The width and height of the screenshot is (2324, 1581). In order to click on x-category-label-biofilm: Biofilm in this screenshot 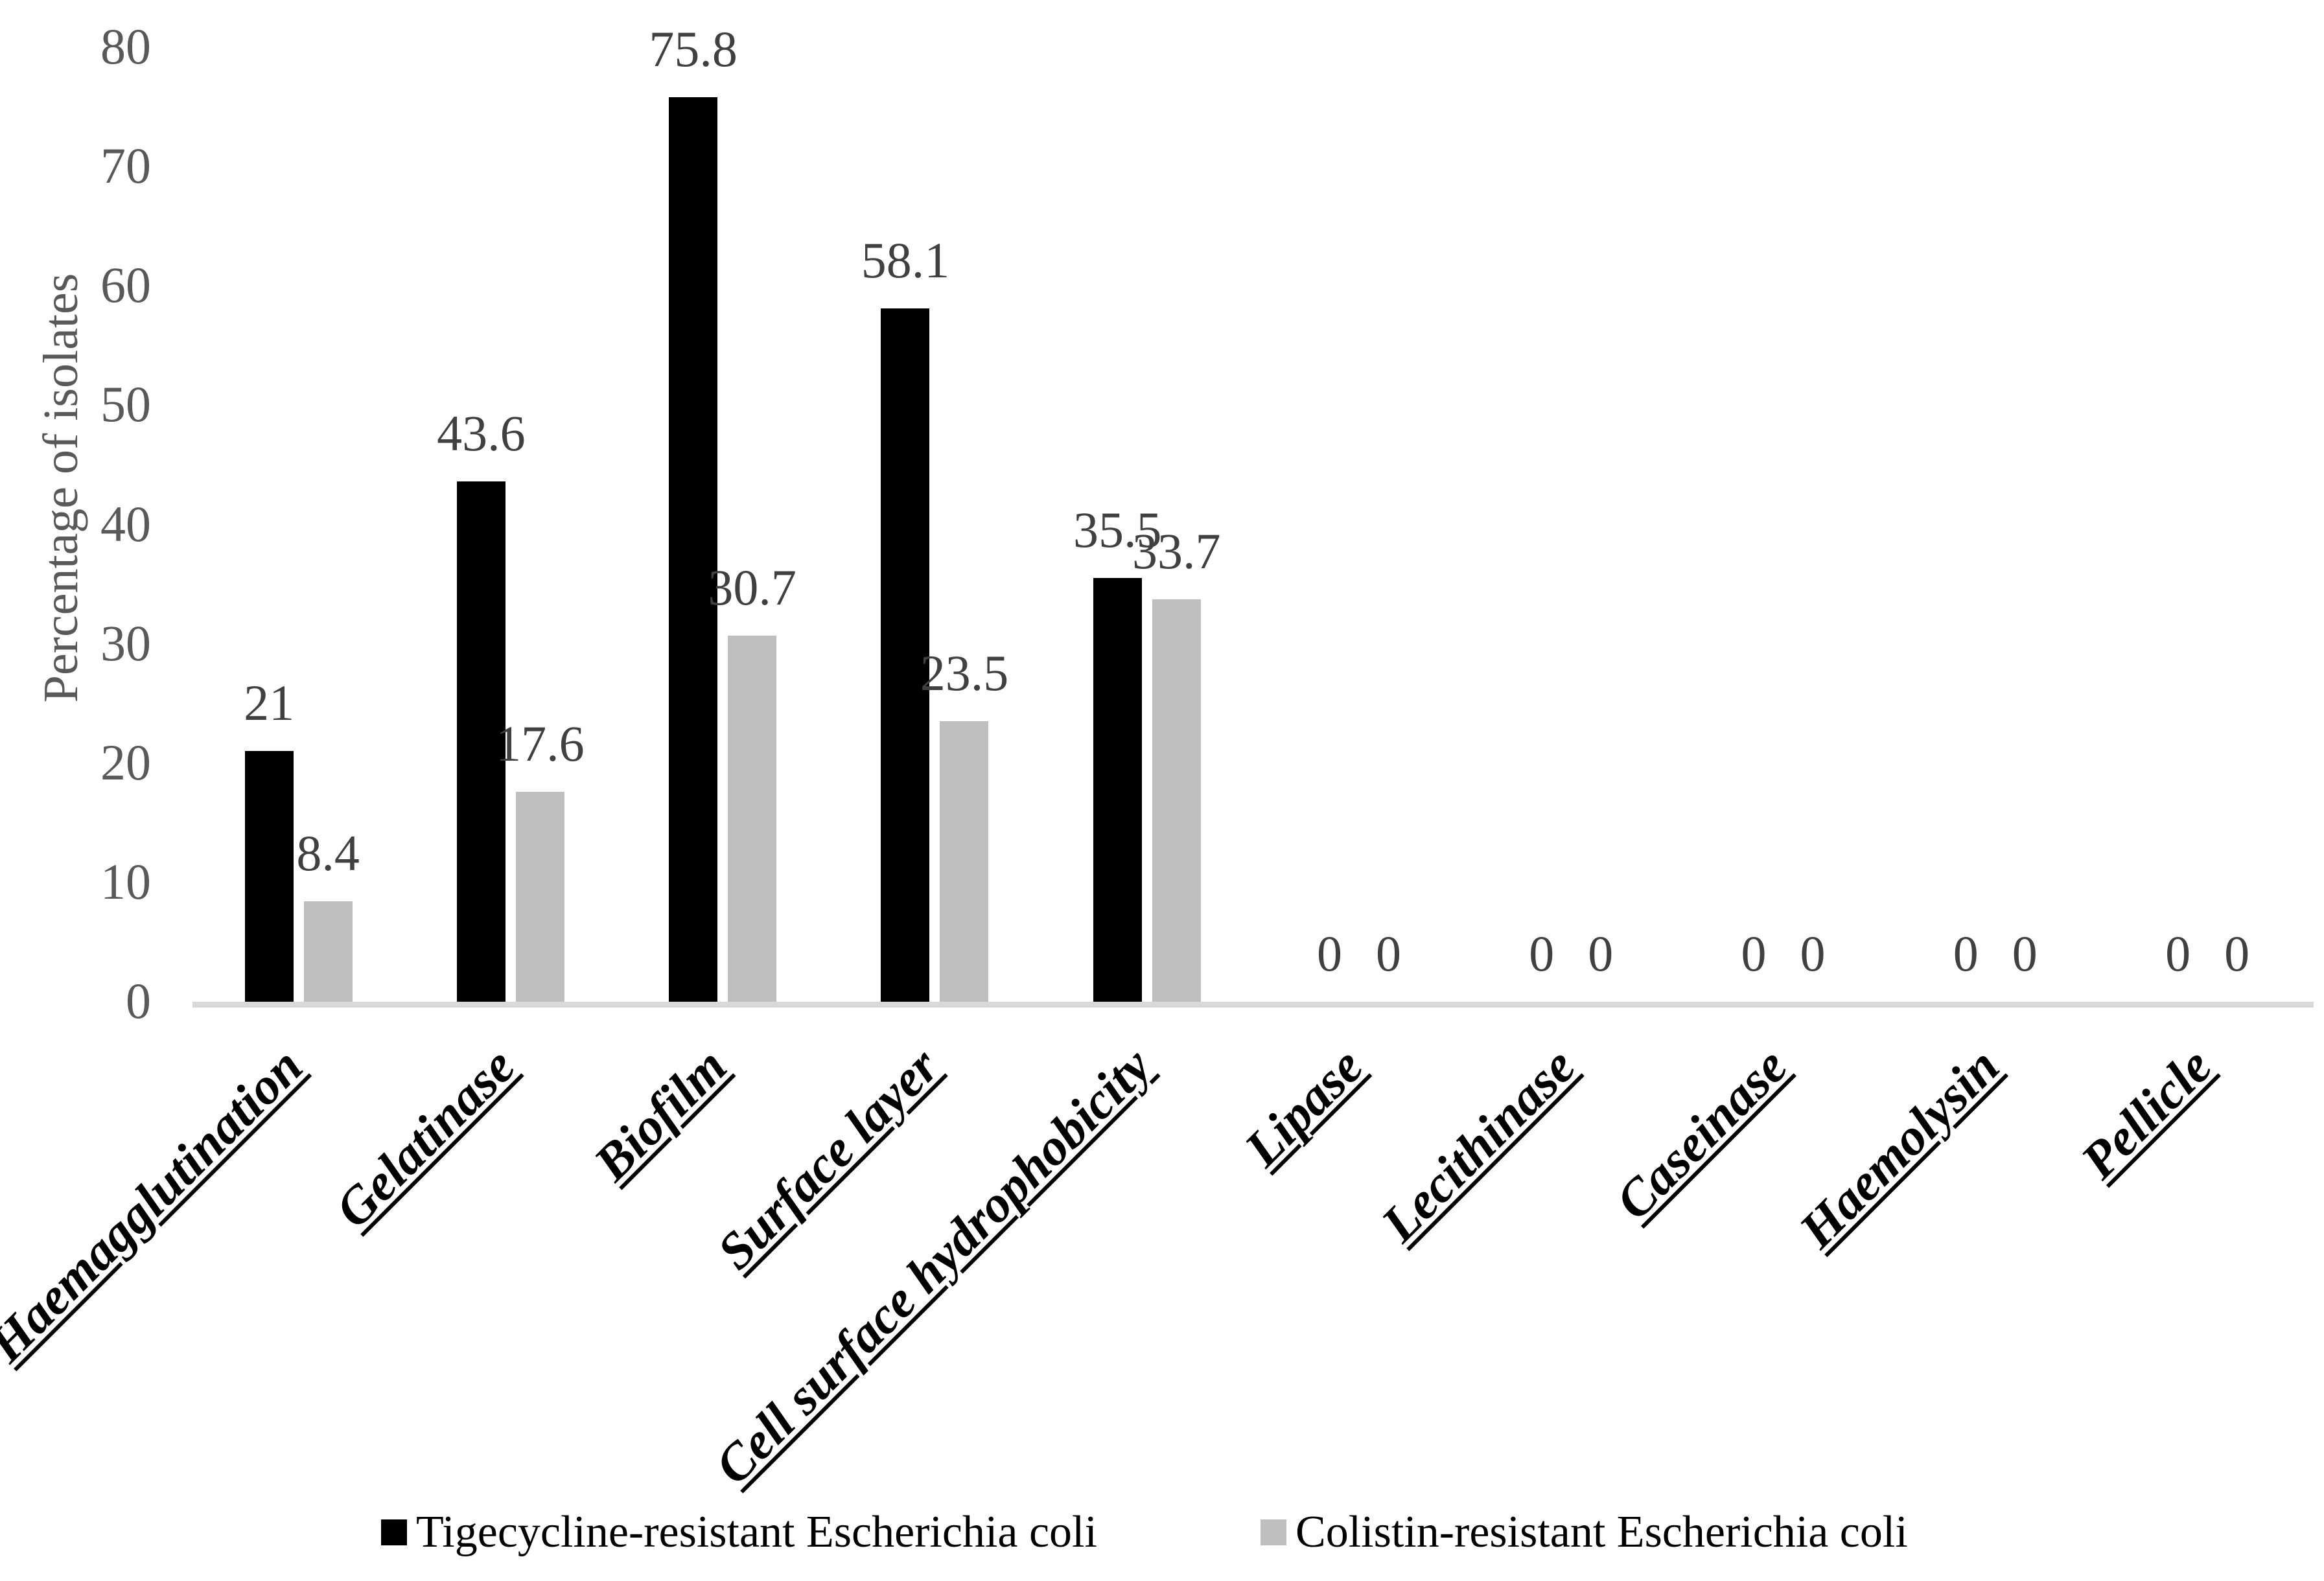, I will do `click(660, 1114)`.